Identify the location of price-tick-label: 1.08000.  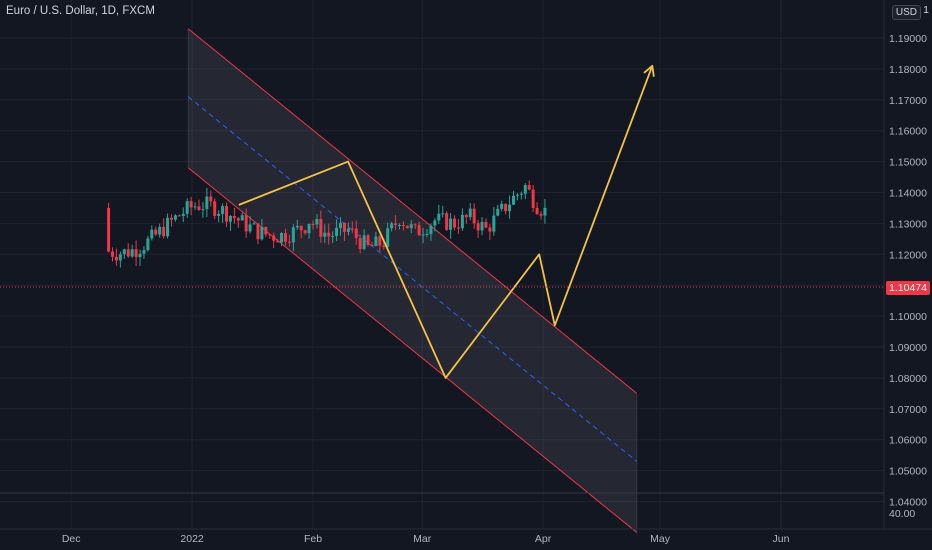
(908, 379).